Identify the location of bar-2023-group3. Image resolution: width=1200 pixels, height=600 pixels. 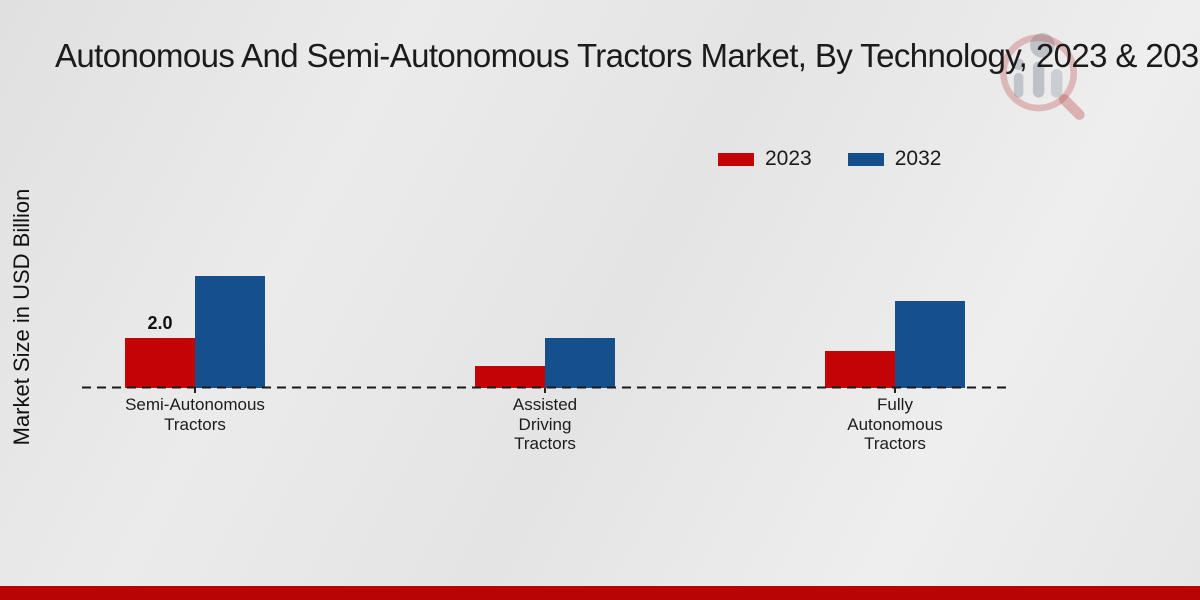
(860, 369).